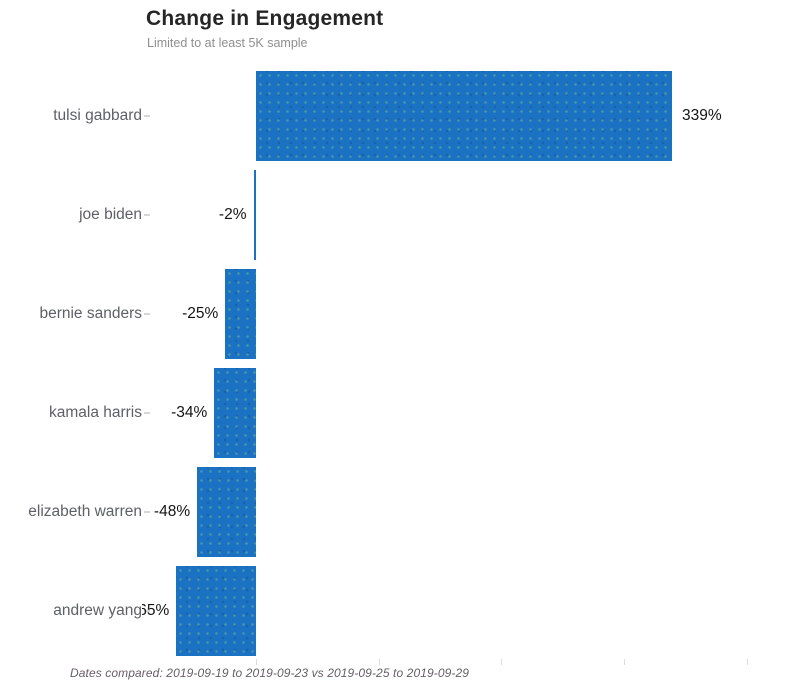 The height and width of the screenshot is (700, 800). Describe the element at coordinates (240, 314) in the screenshot. I see `bar-bernie-sanders` at that location.